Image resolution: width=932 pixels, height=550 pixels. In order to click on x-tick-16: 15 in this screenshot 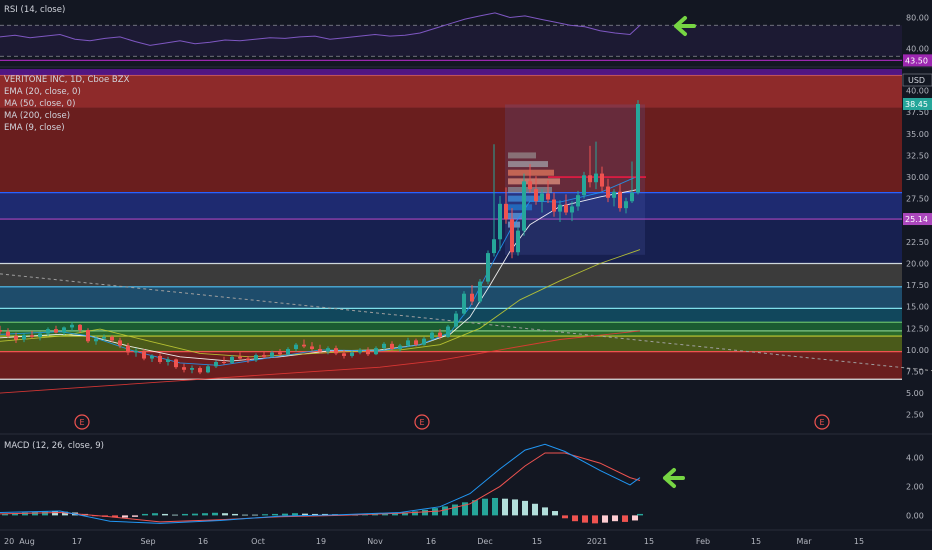, I will do `click(859, 541)`.